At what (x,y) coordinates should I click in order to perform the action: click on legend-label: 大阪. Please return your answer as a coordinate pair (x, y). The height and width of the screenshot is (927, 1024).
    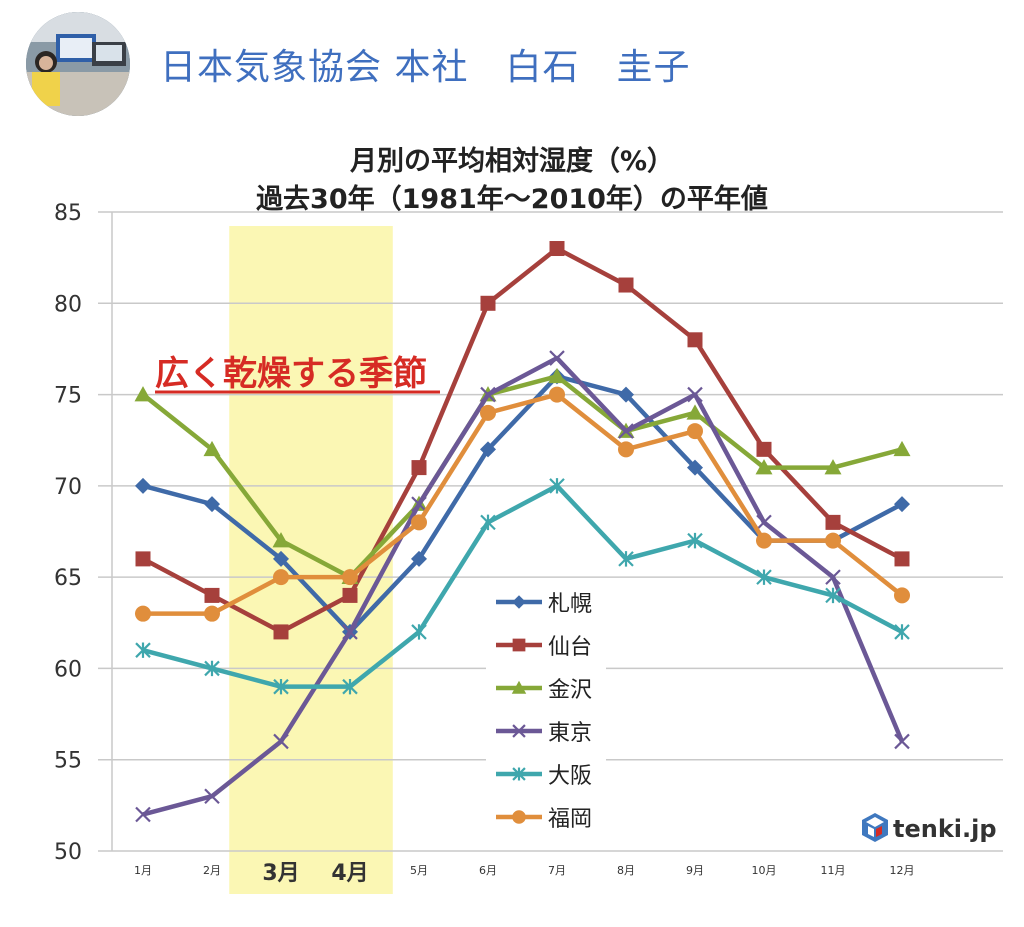
    Looking at the image, I should click on (570, 776).